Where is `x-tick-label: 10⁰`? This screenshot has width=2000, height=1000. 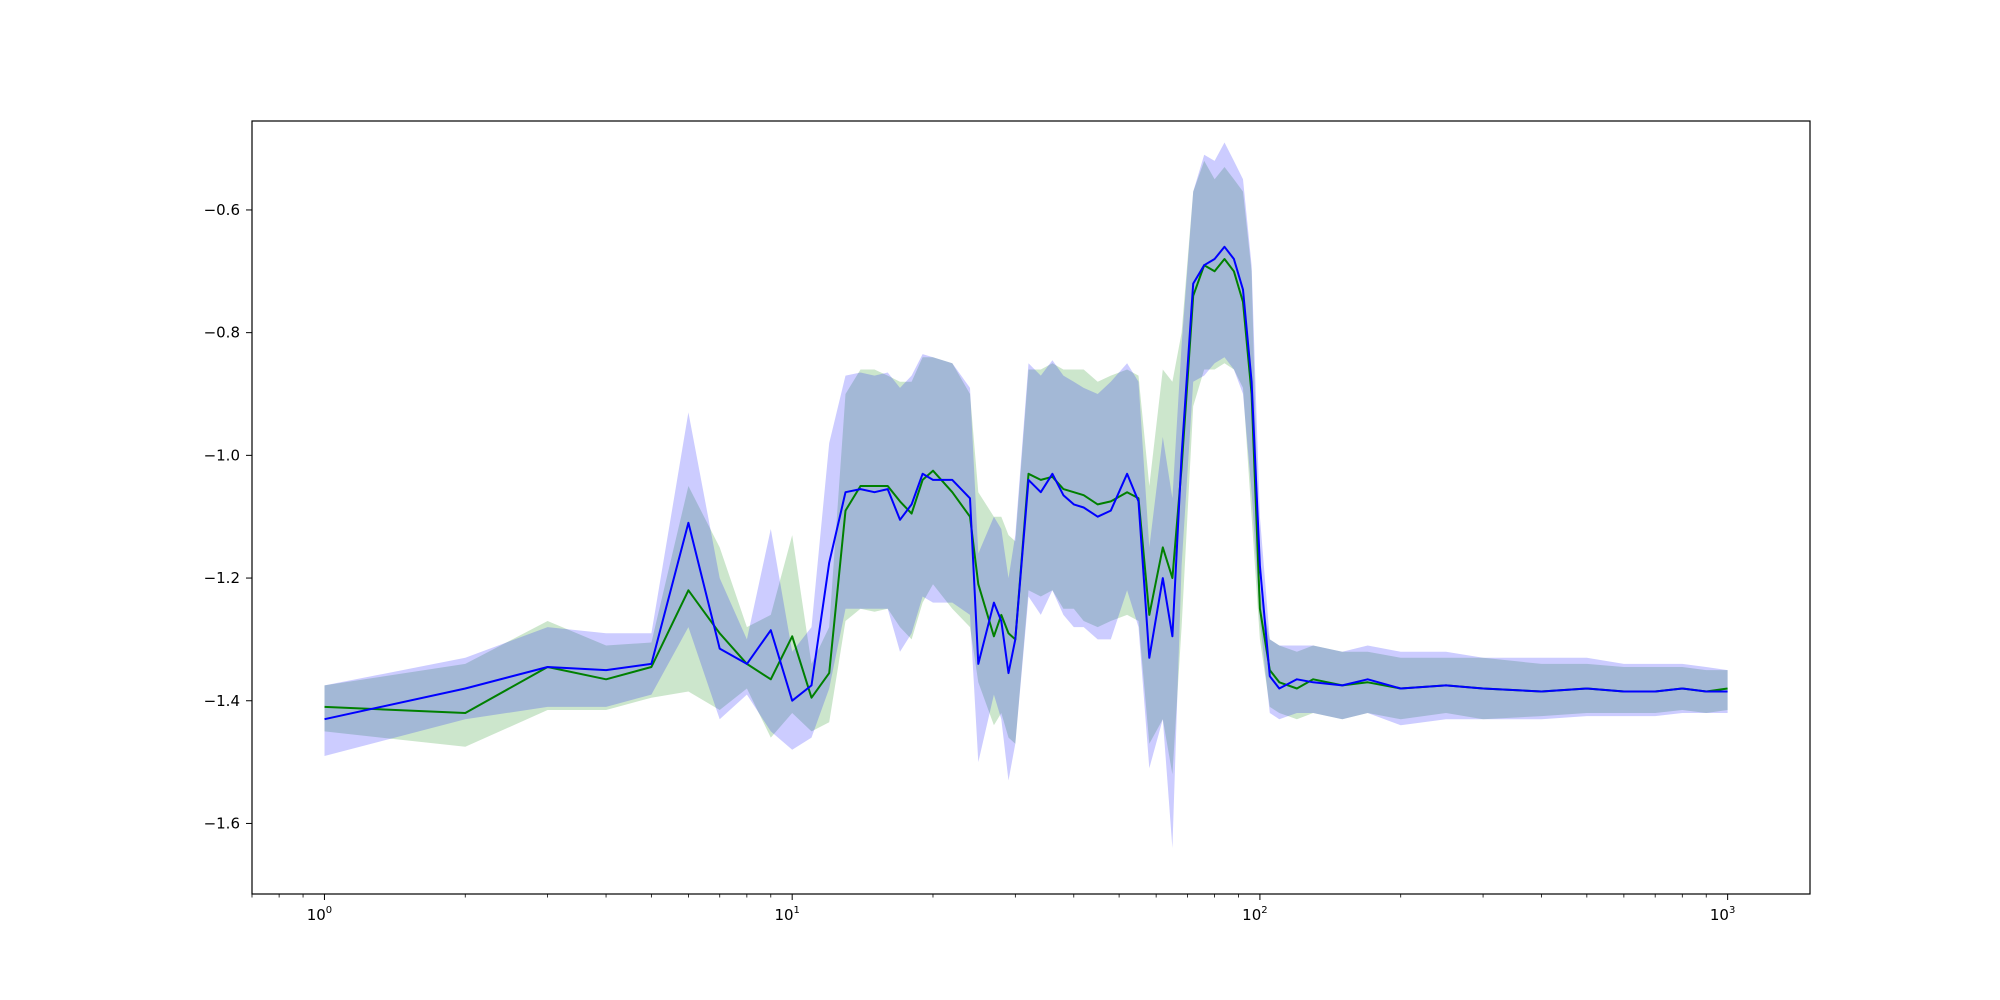 x-tick-label: 10⁰ is located at coordinates (319, 914).